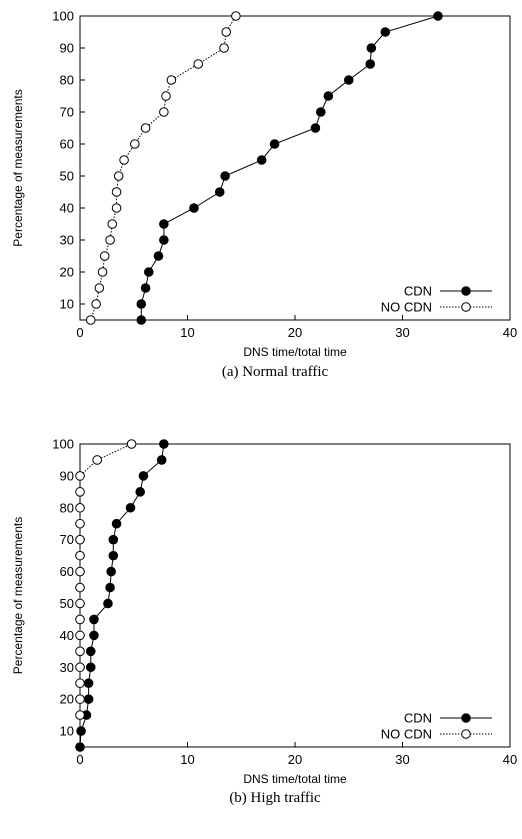  I want to click on y-tick-label: 70, so click(67, 112).